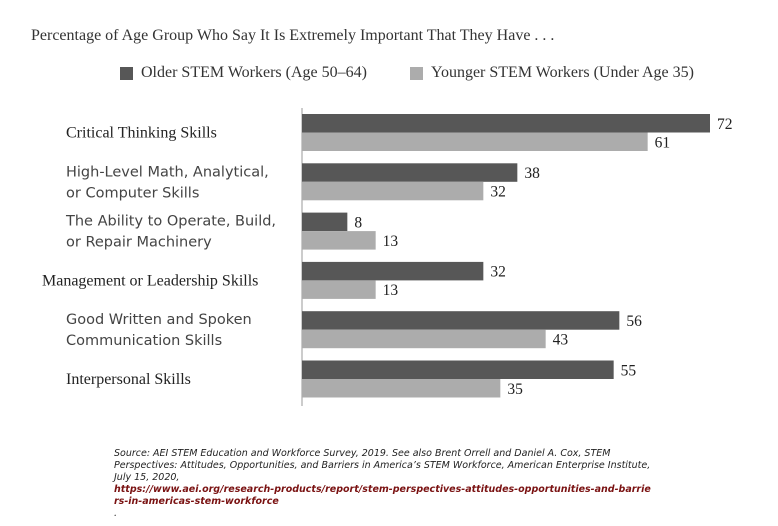  What do you see at coordinates (170, 222) in the screenshot?
I see `category-label: The Ability to Operate, Build,` at bounding box center [170, 222].